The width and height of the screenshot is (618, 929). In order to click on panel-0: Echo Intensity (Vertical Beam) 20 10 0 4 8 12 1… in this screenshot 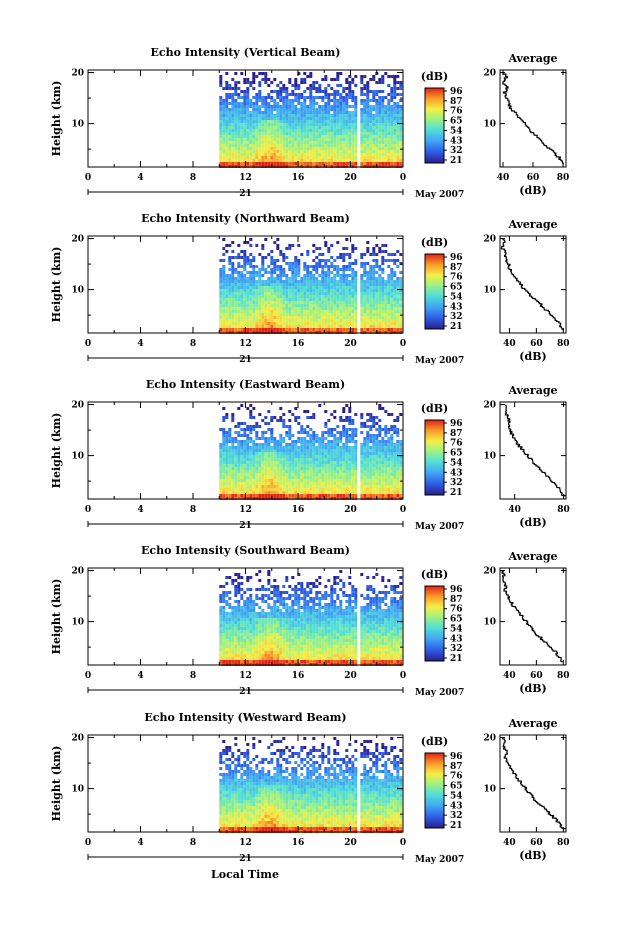, I will do `click(309, 123)`.